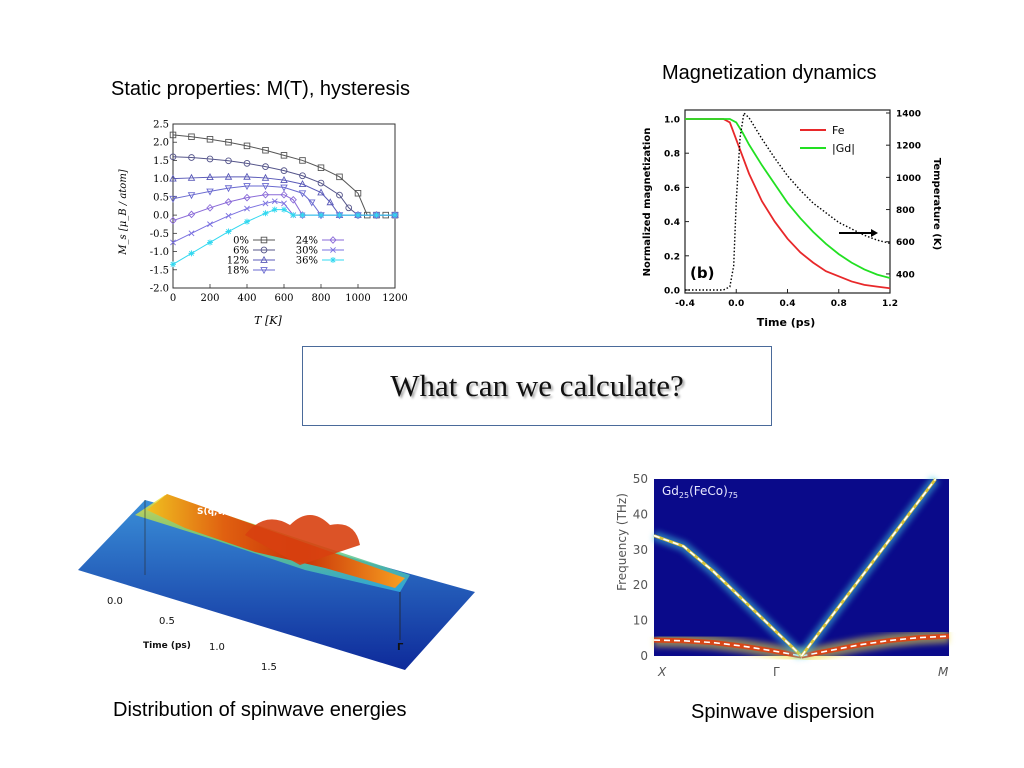  Describe the element at coordinates (672, 257) in the screenshot. I see `dyn-ytick-left-label: 0.2` at that location.